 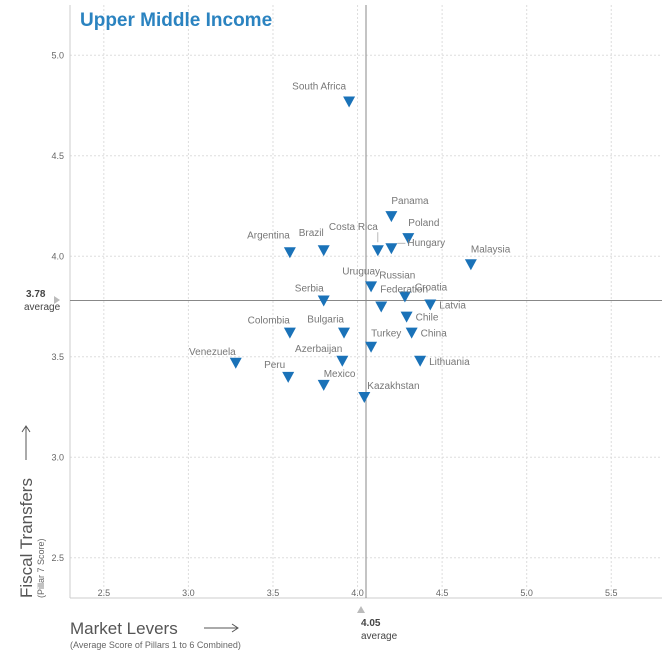 I want to click on point-label: Colombia, so click(x=269, y=321).